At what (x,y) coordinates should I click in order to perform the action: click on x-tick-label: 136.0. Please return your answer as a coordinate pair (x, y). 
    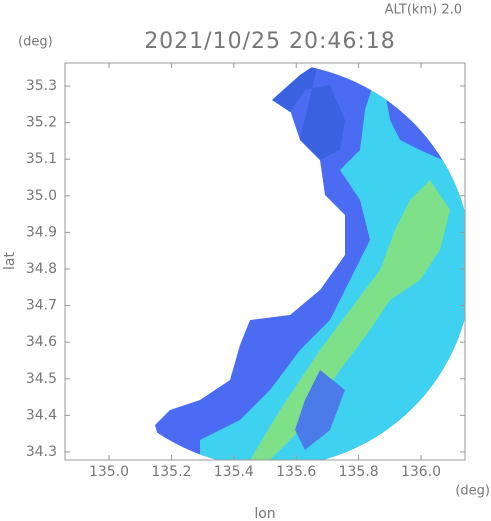
    Looking at the image, I should click on (421, 472).